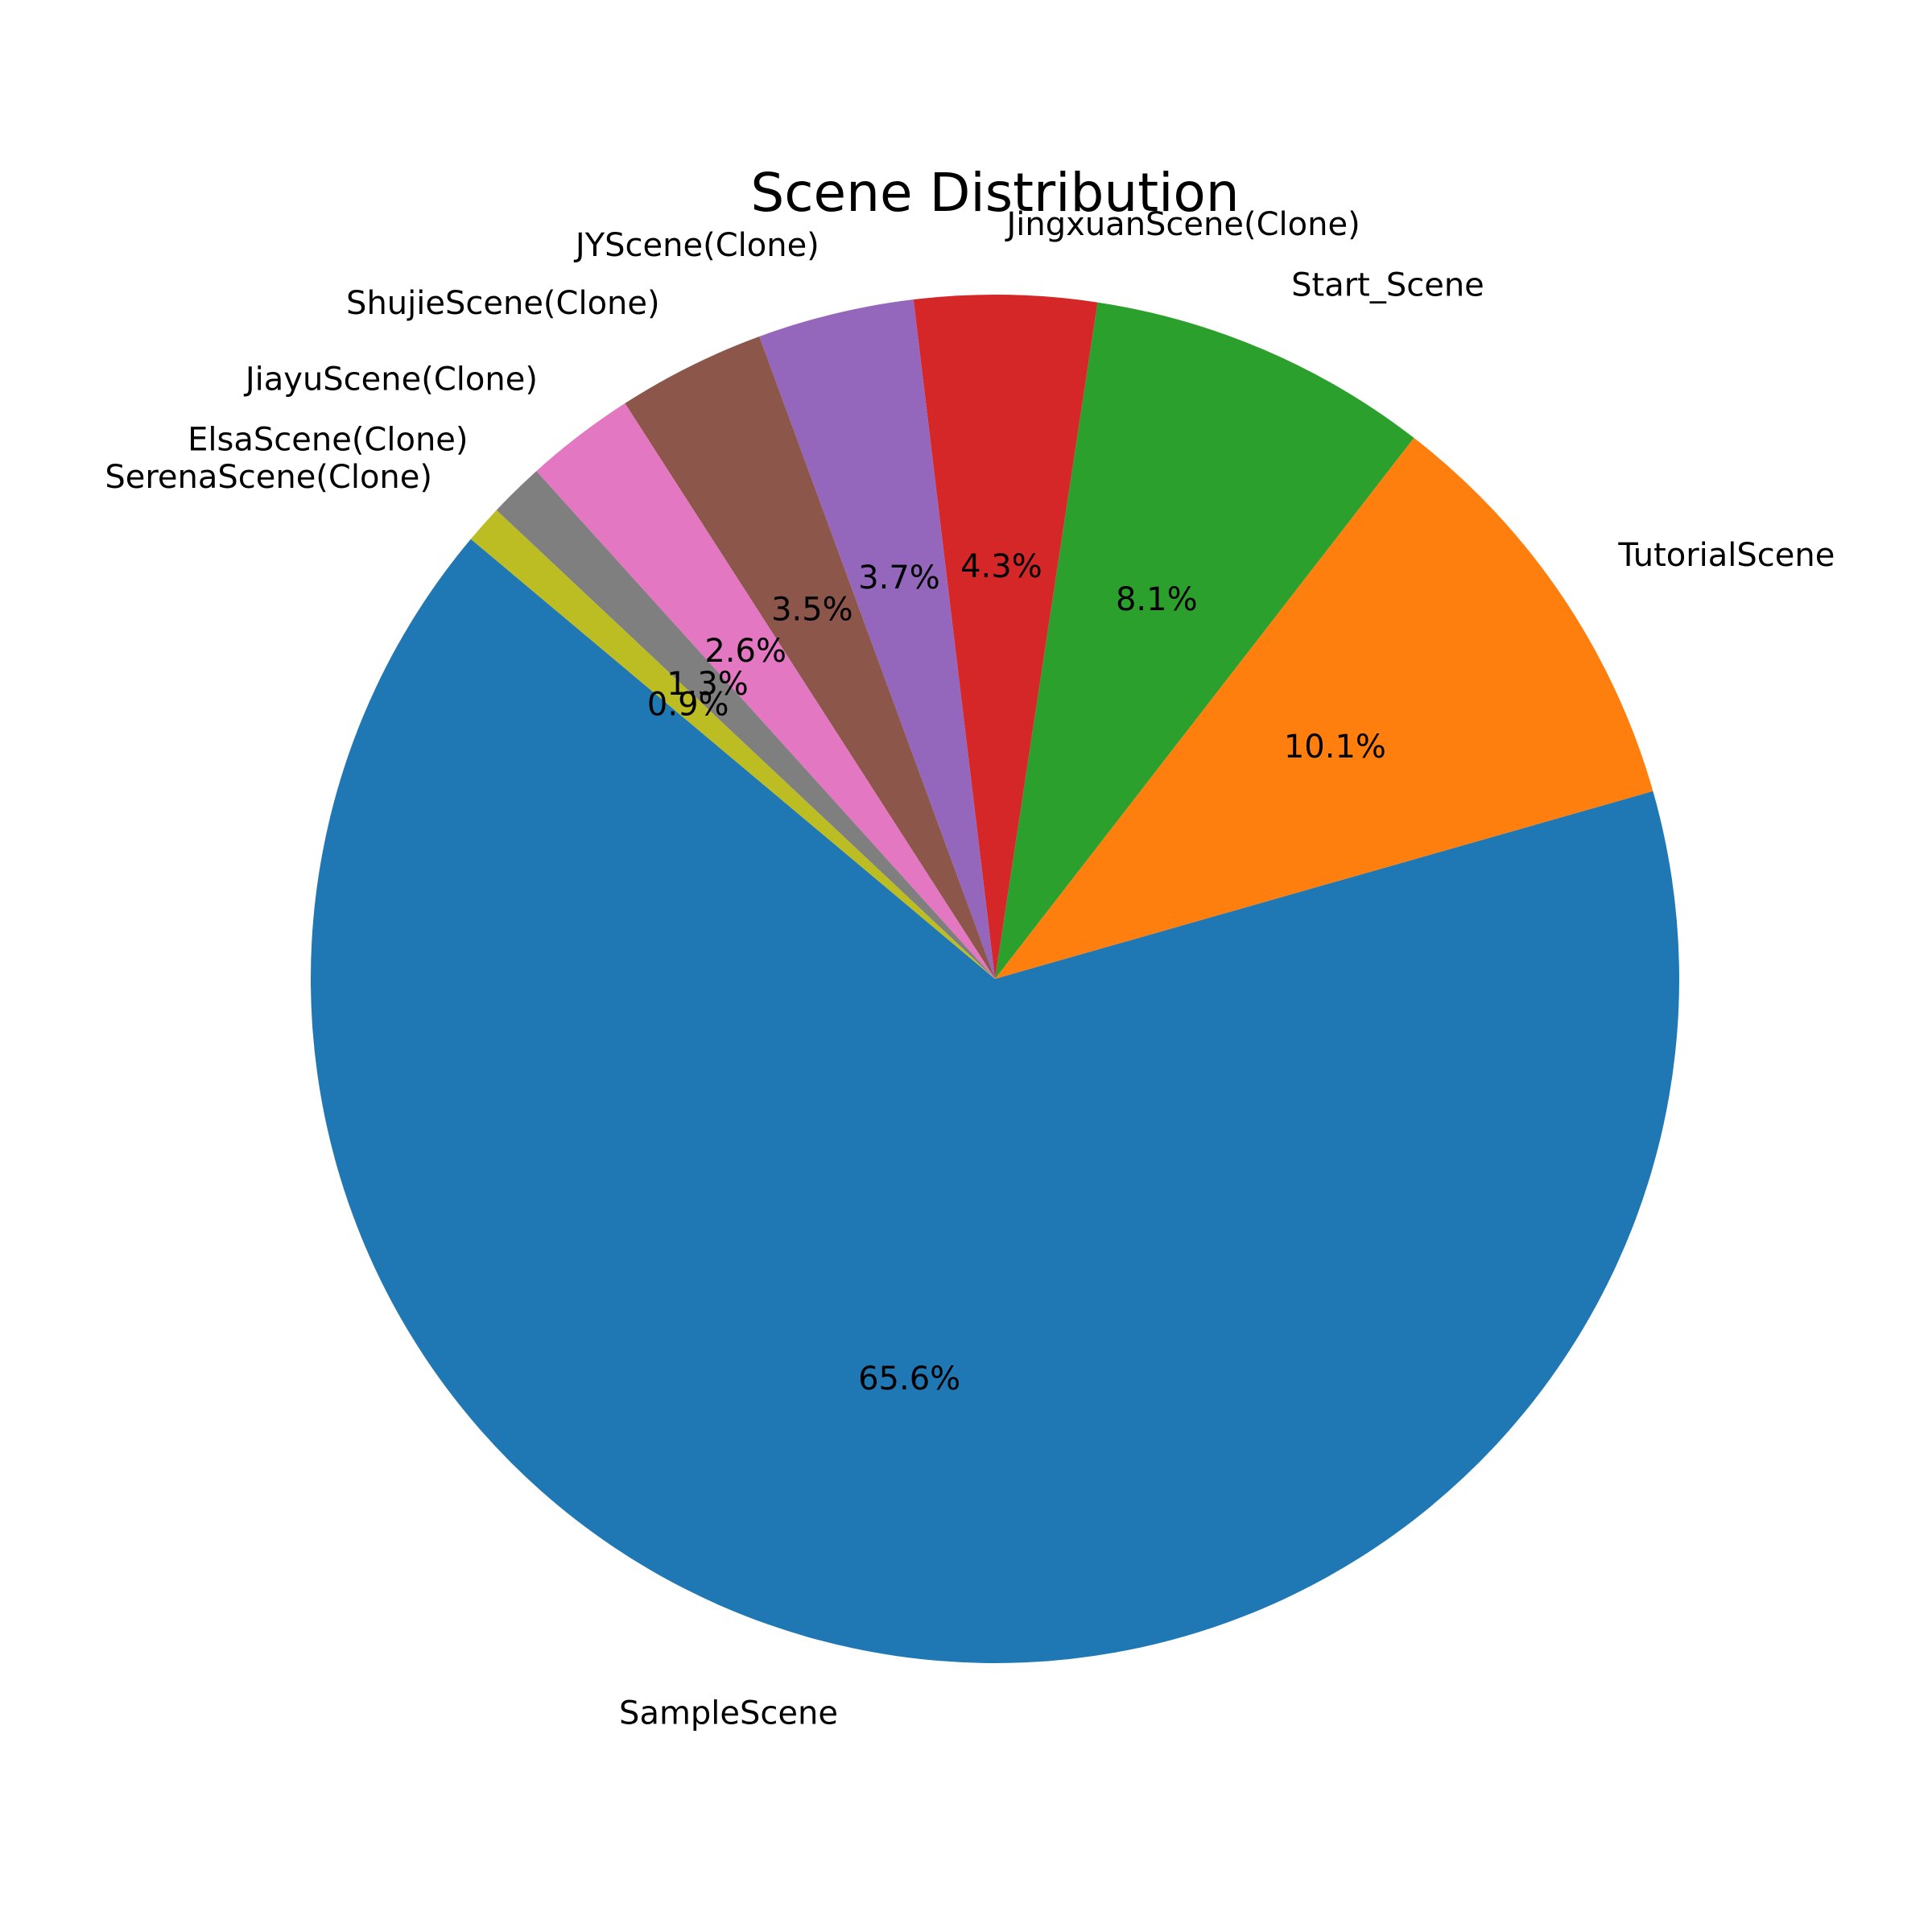 The height and width of the screenshot is (1932, 1932). I want to click on slice-label-jyscene-clone: JYScene(Clone), so click(696, 245).